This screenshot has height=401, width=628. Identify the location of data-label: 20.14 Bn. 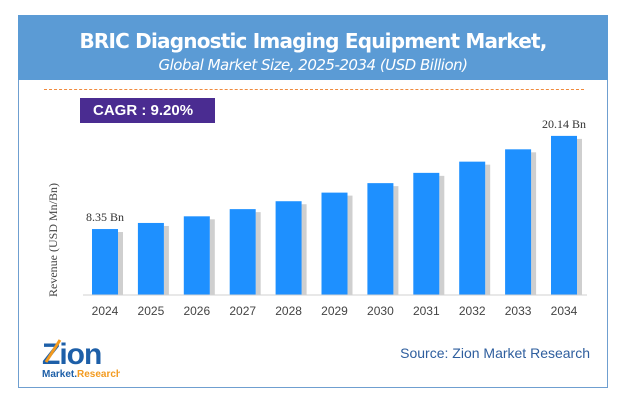
(564, 124).